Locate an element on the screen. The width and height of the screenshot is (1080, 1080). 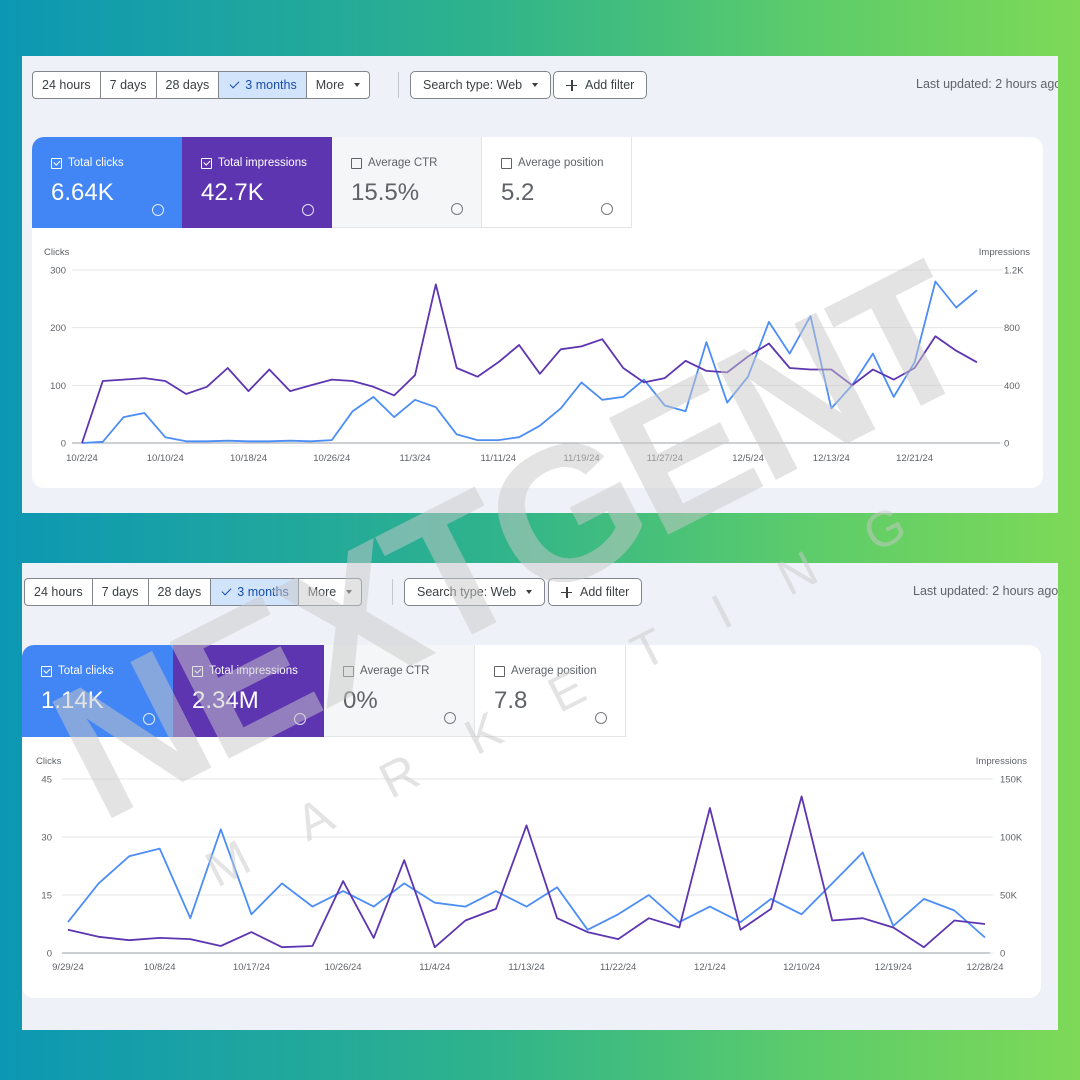
y-tick-label: 0 is located at coordinates (63, 444).